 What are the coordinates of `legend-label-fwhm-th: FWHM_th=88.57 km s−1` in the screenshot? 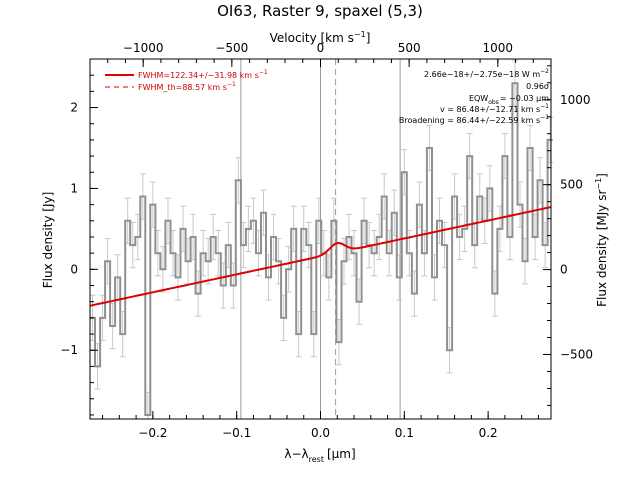 It's located at (187, 86).